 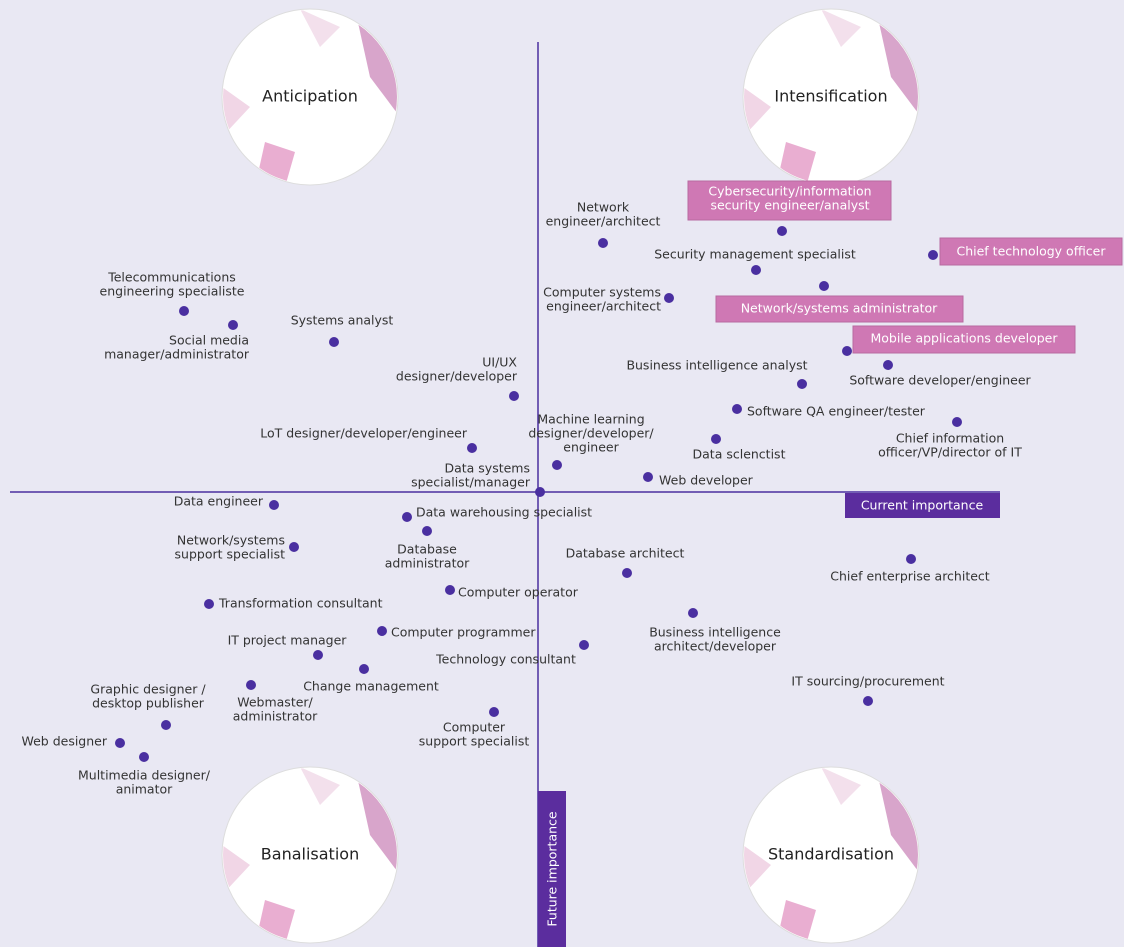 What do you see at coordinates (427, 549) in the screenshot?
I see `node-label: Database` at bounding box center [427, 549].